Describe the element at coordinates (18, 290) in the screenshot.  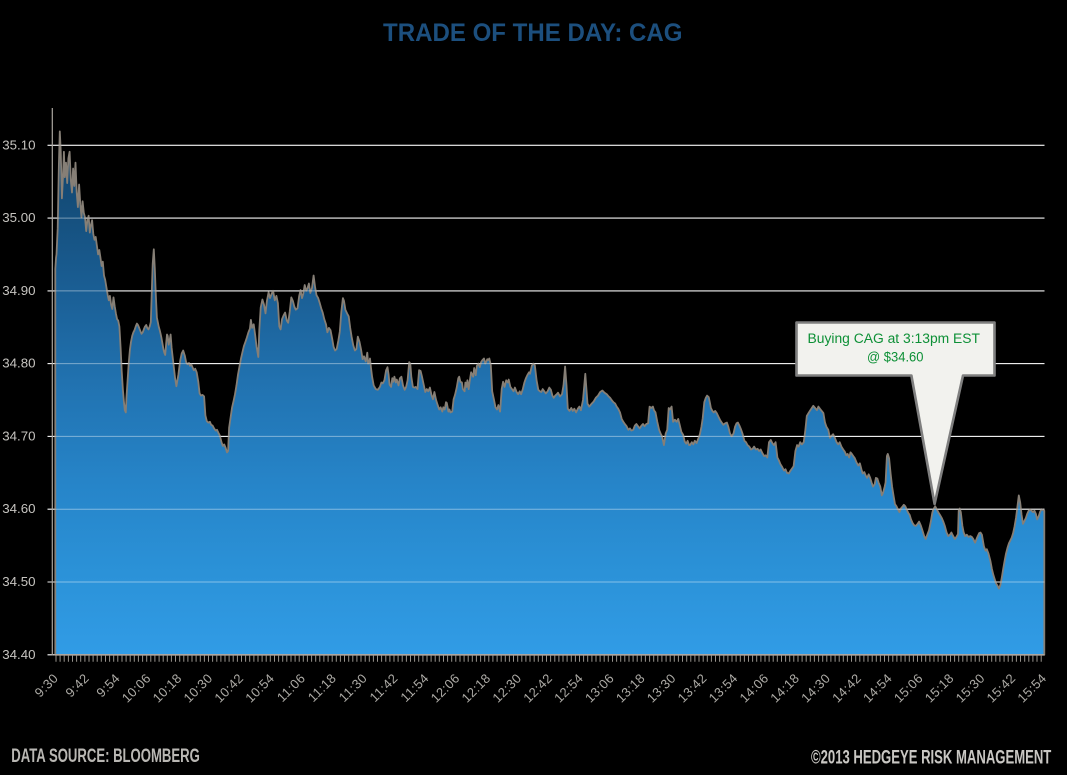
I see `svg-text: 34.90` at that location.